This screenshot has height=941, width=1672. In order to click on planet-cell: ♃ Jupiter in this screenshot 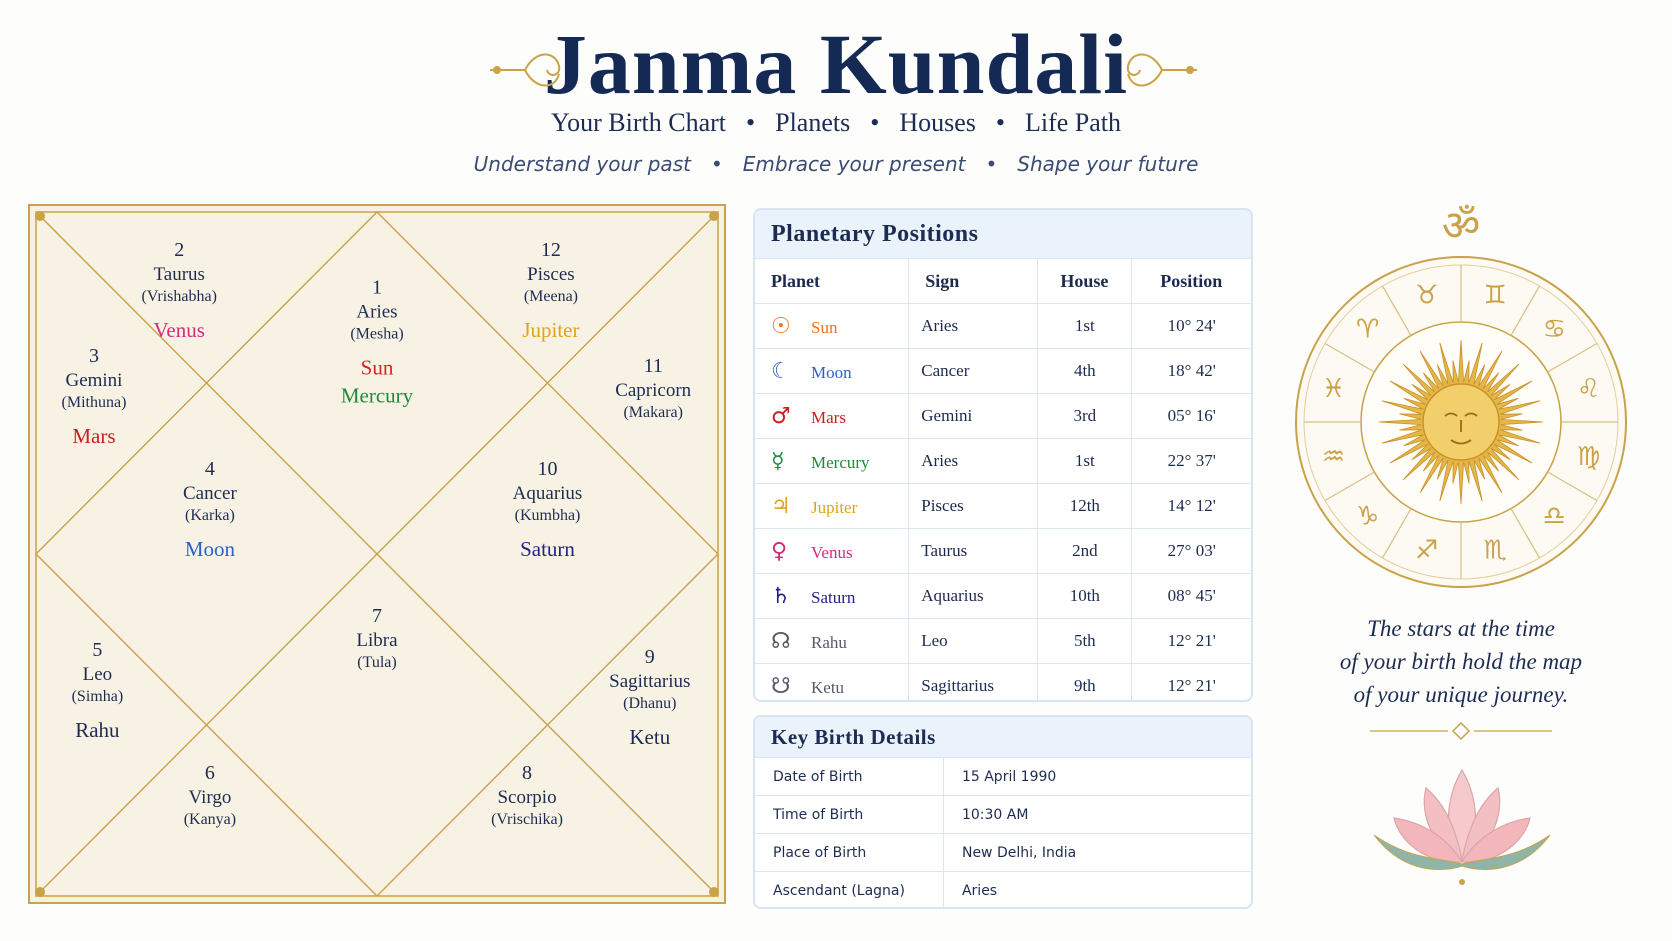, I will do `click(832, 506)`.